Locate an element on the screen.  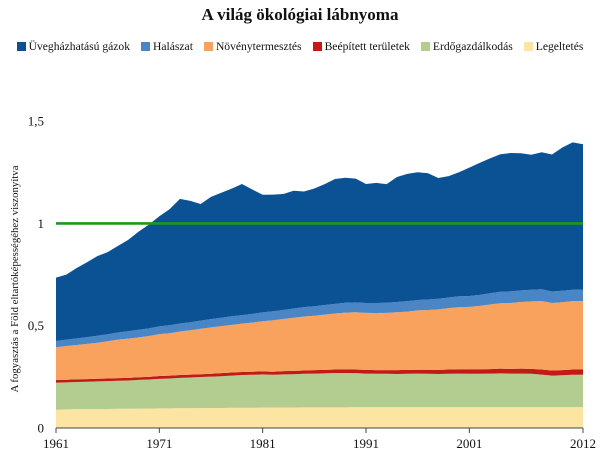
legend-label: Növénytermesztés is located at coordinates (258, 46).